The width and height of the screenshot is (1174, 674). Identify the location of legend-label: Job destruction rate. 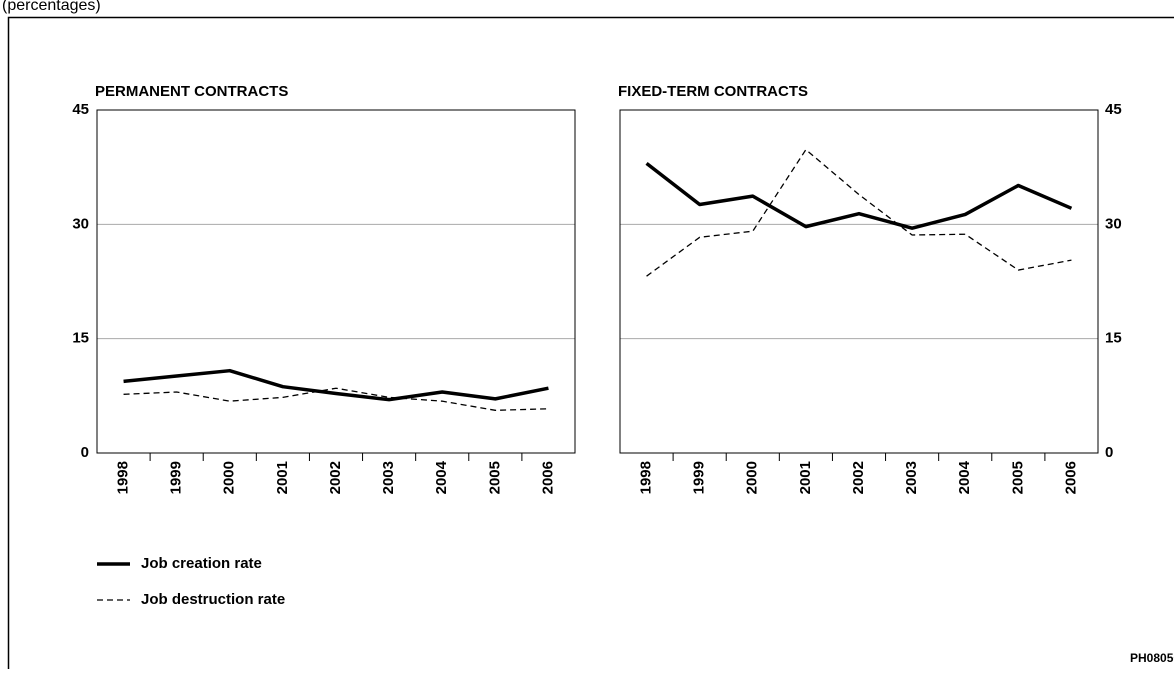
(213, 599).